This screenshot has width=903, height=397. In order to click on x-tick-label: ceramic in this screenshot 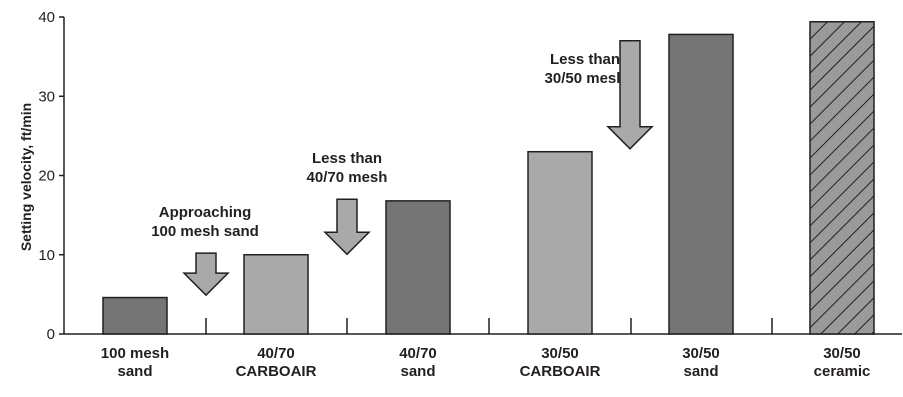, I will do `click(842, 371)`.